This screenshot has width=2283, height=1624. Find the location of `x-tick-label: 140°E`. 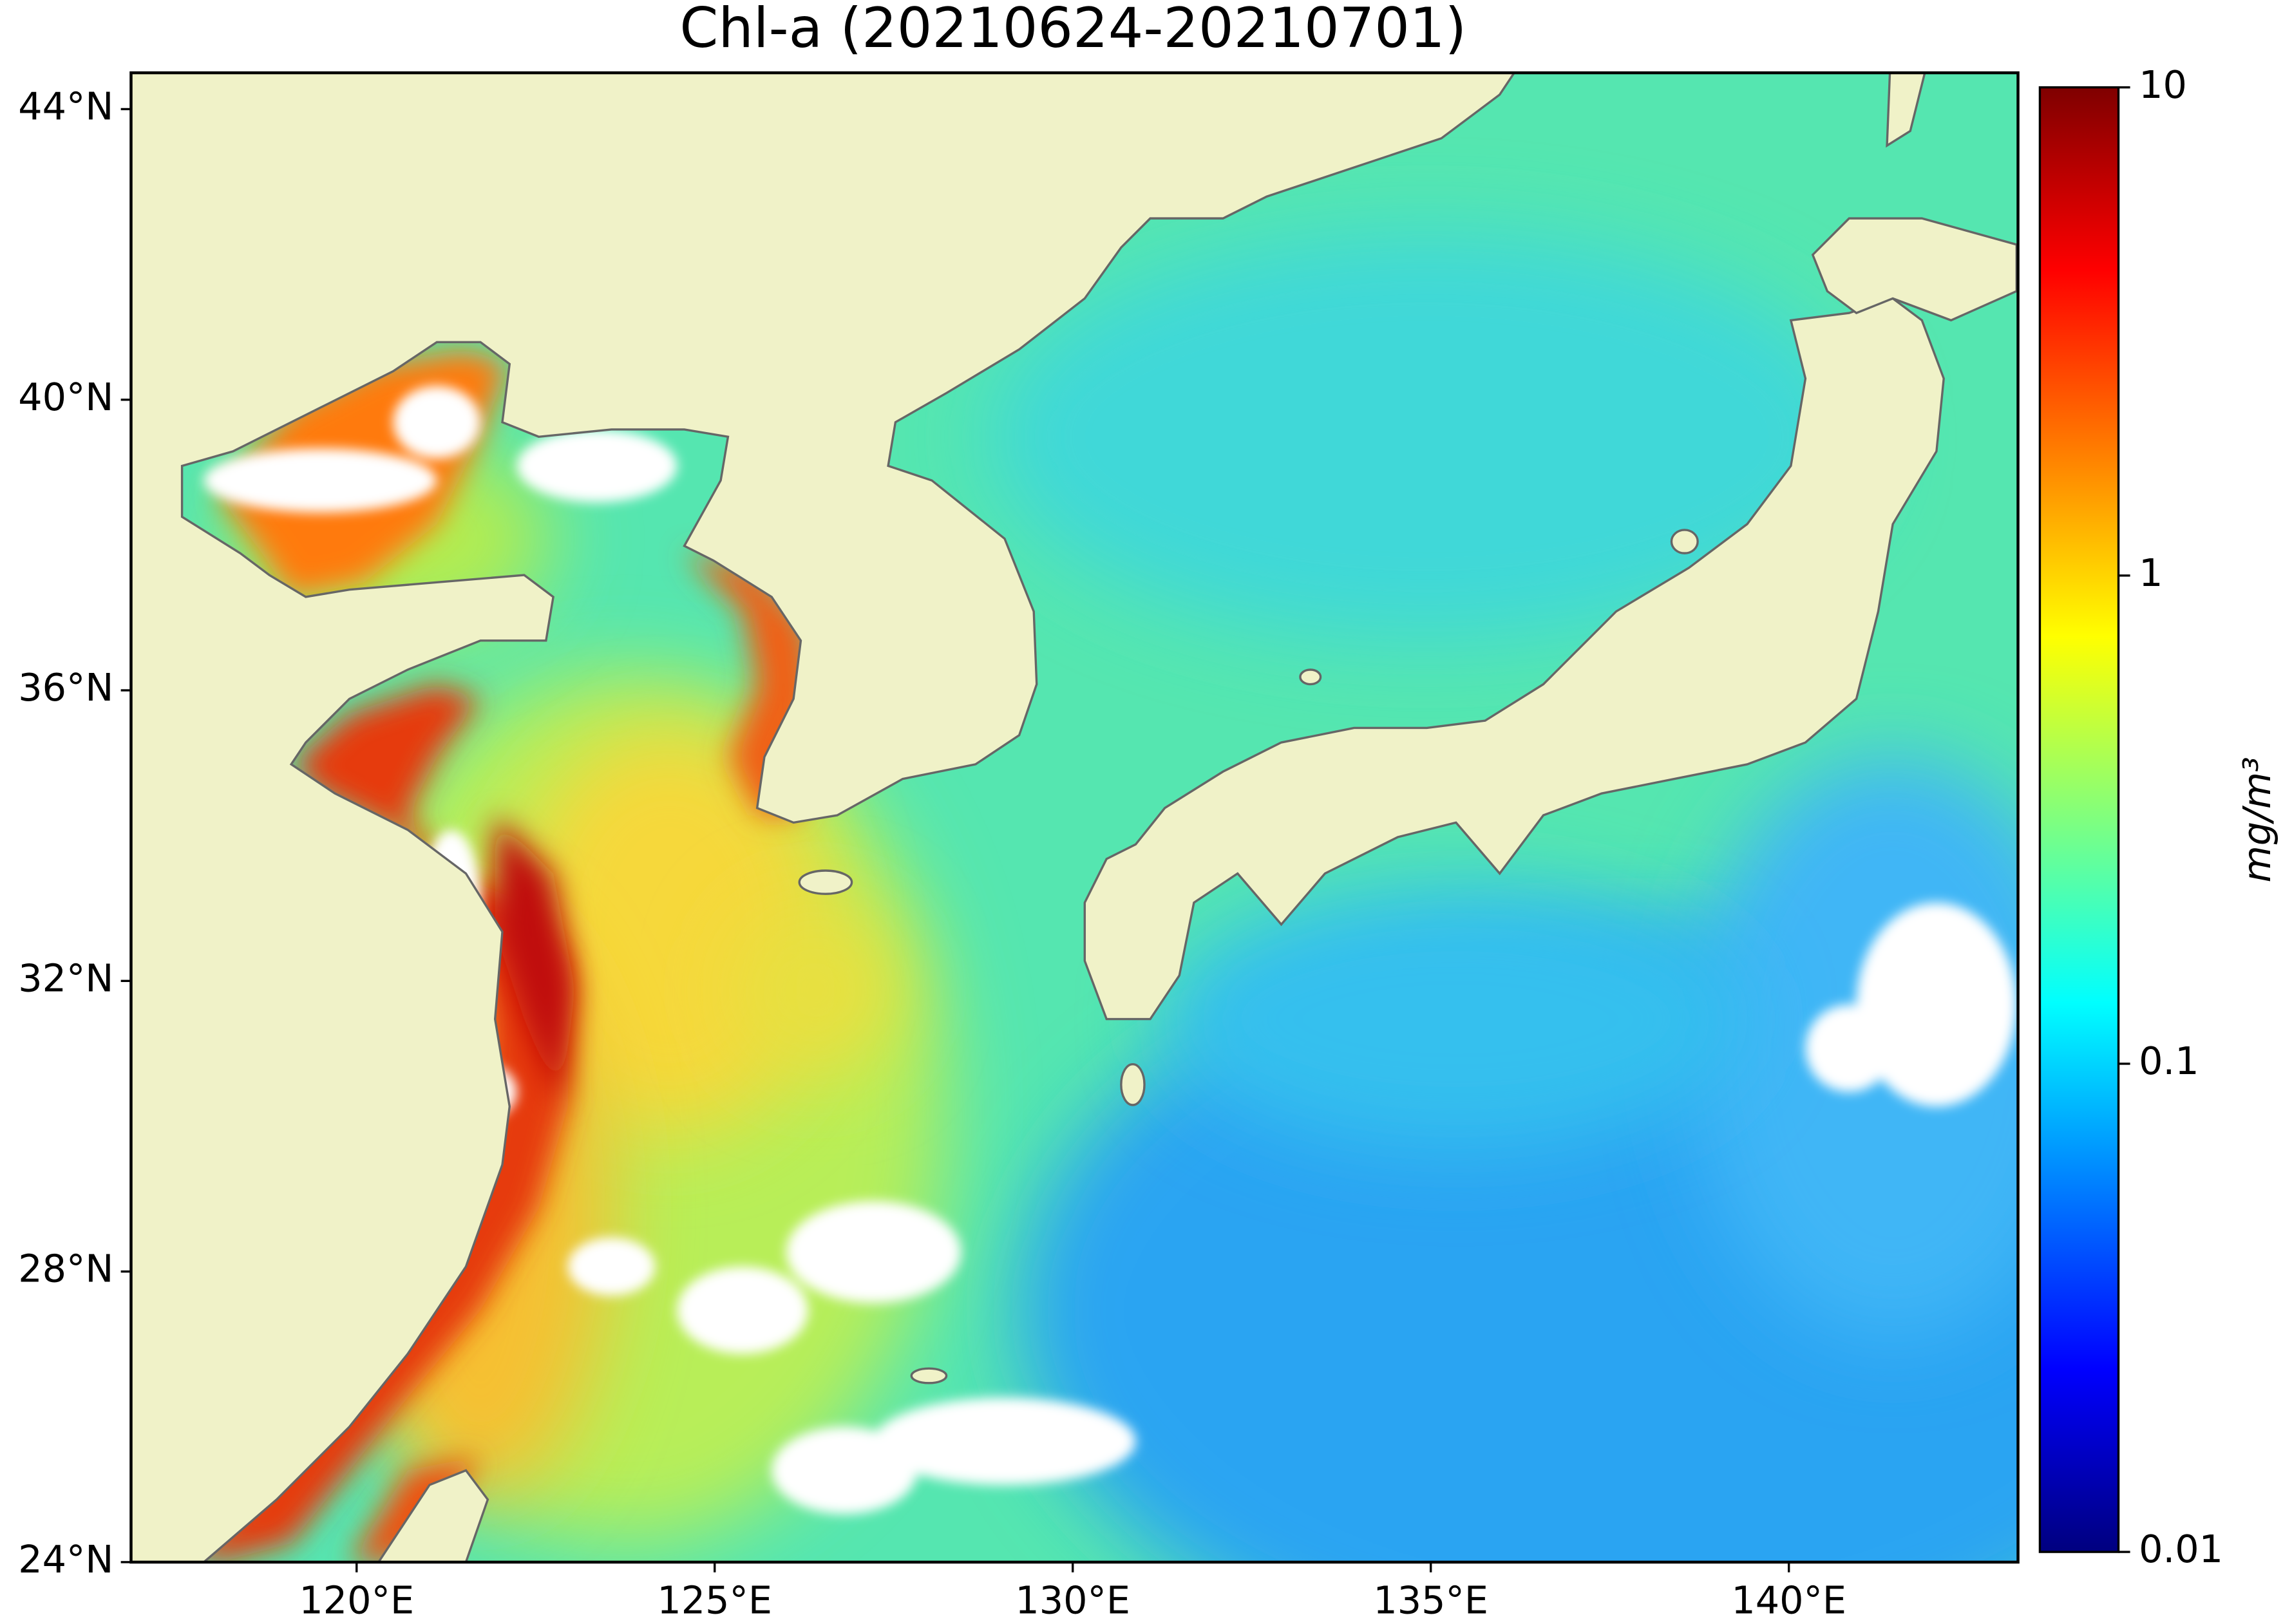

x-tick-label: 140°E is located at coordinates (1788, 1600).